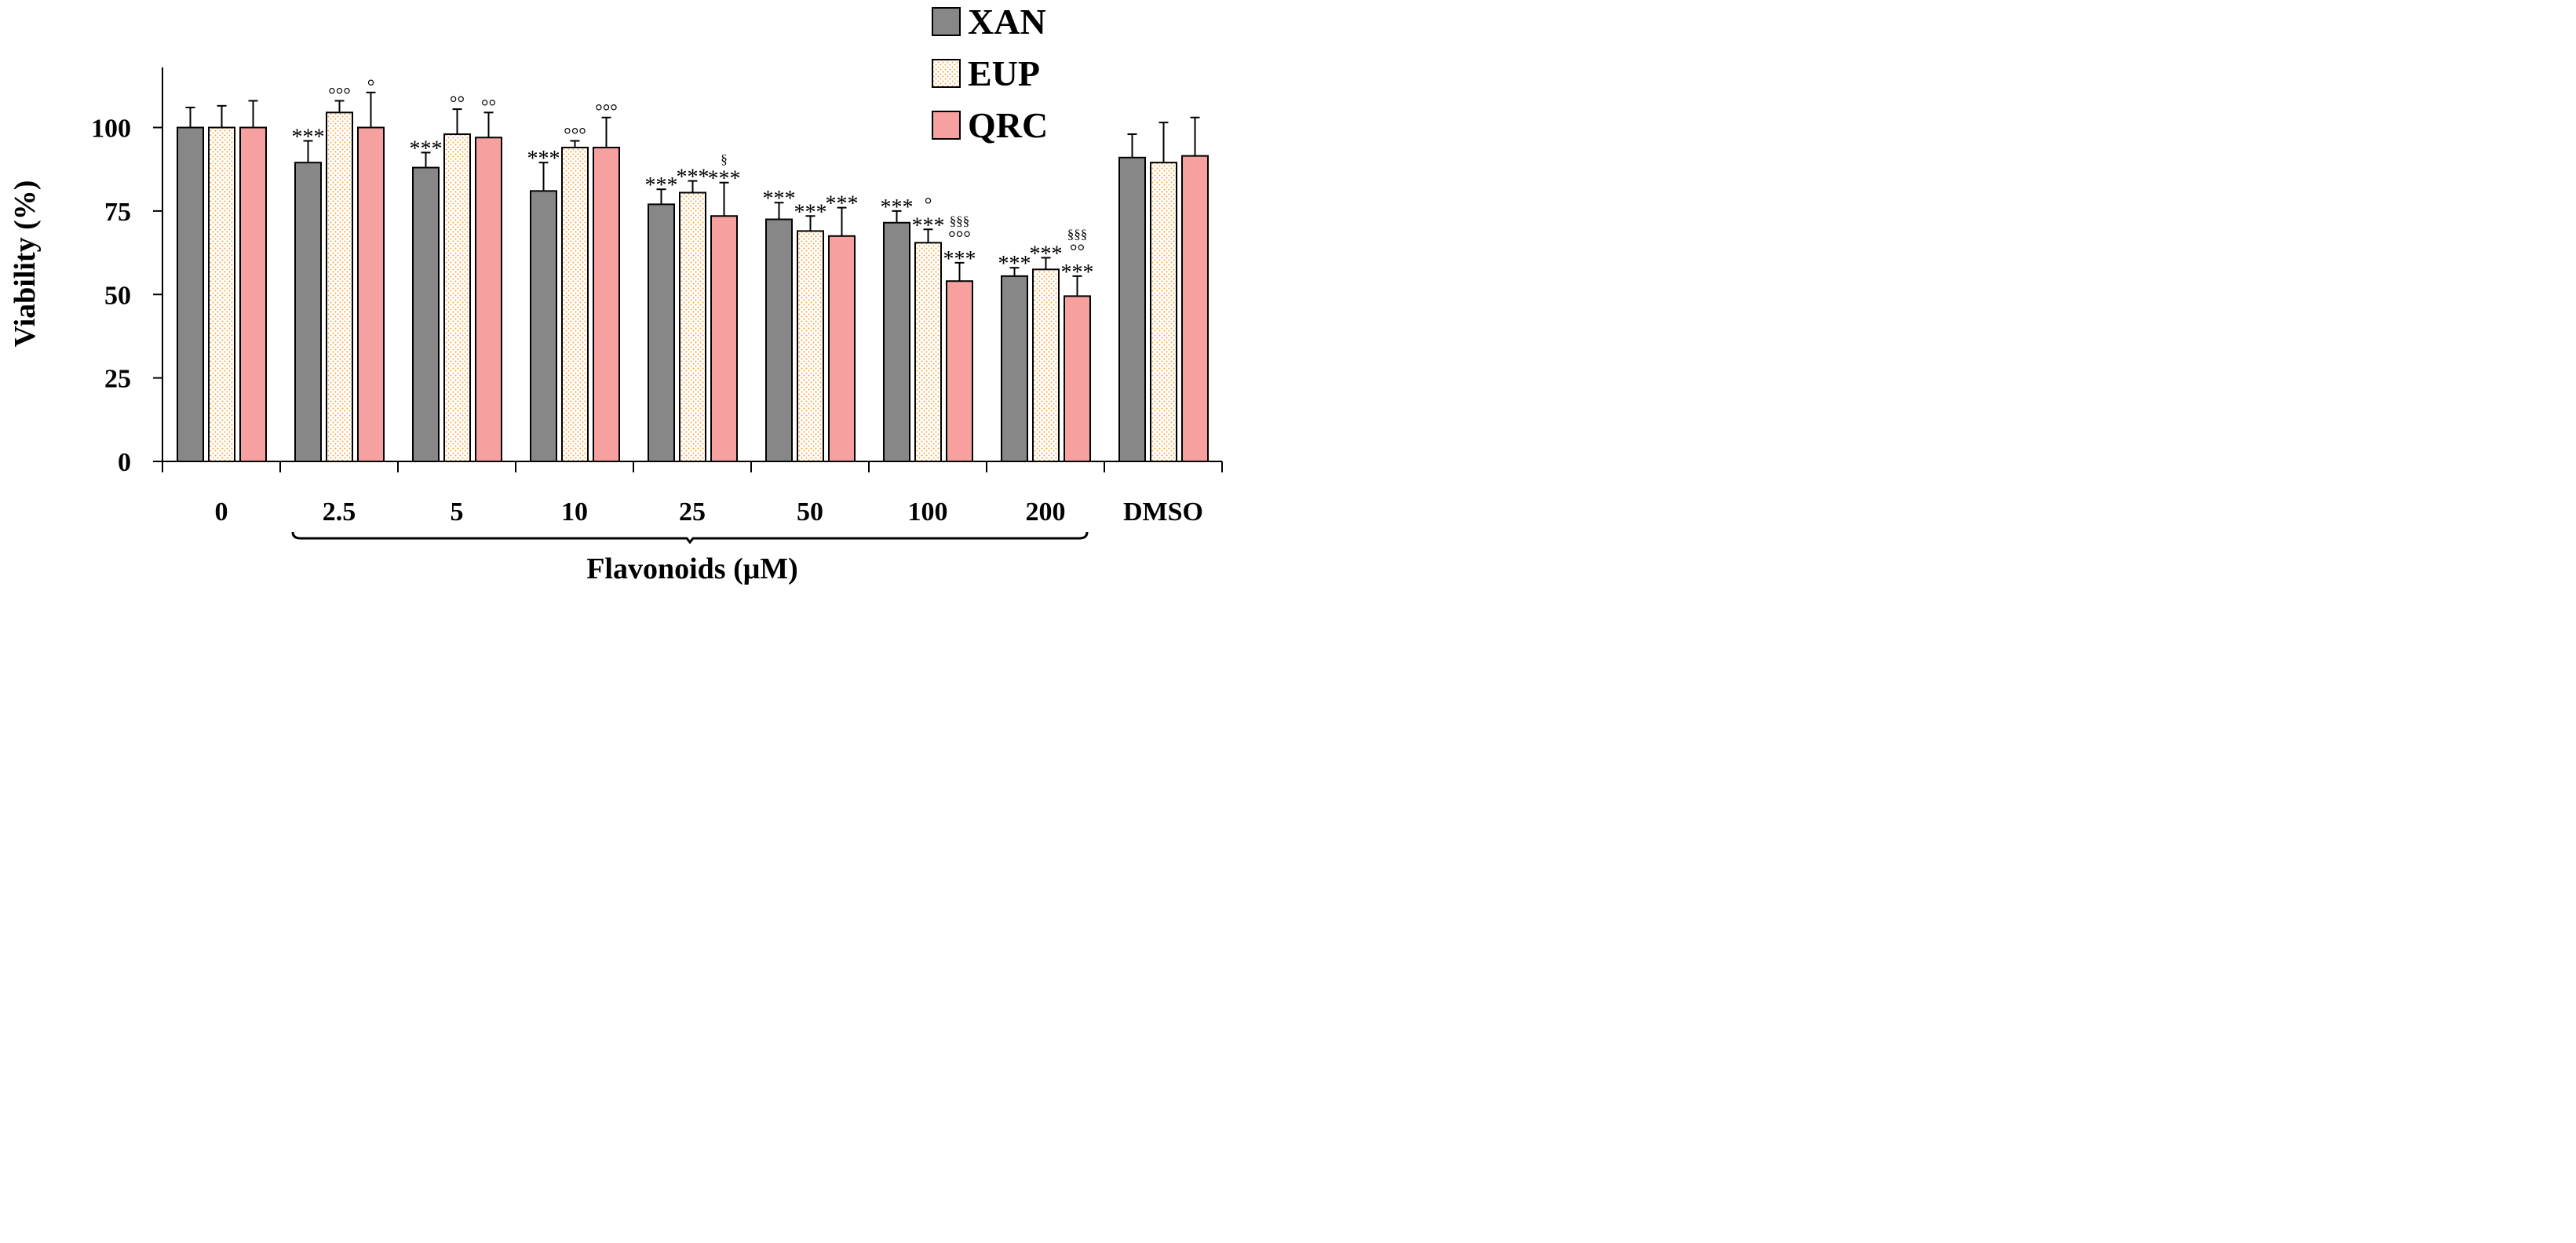 The width and height of the screenshot is (2576, 1243). Describe the element at coordinates (692, 512) in the screenshot. I see `x-tick-label: 25` at that location.